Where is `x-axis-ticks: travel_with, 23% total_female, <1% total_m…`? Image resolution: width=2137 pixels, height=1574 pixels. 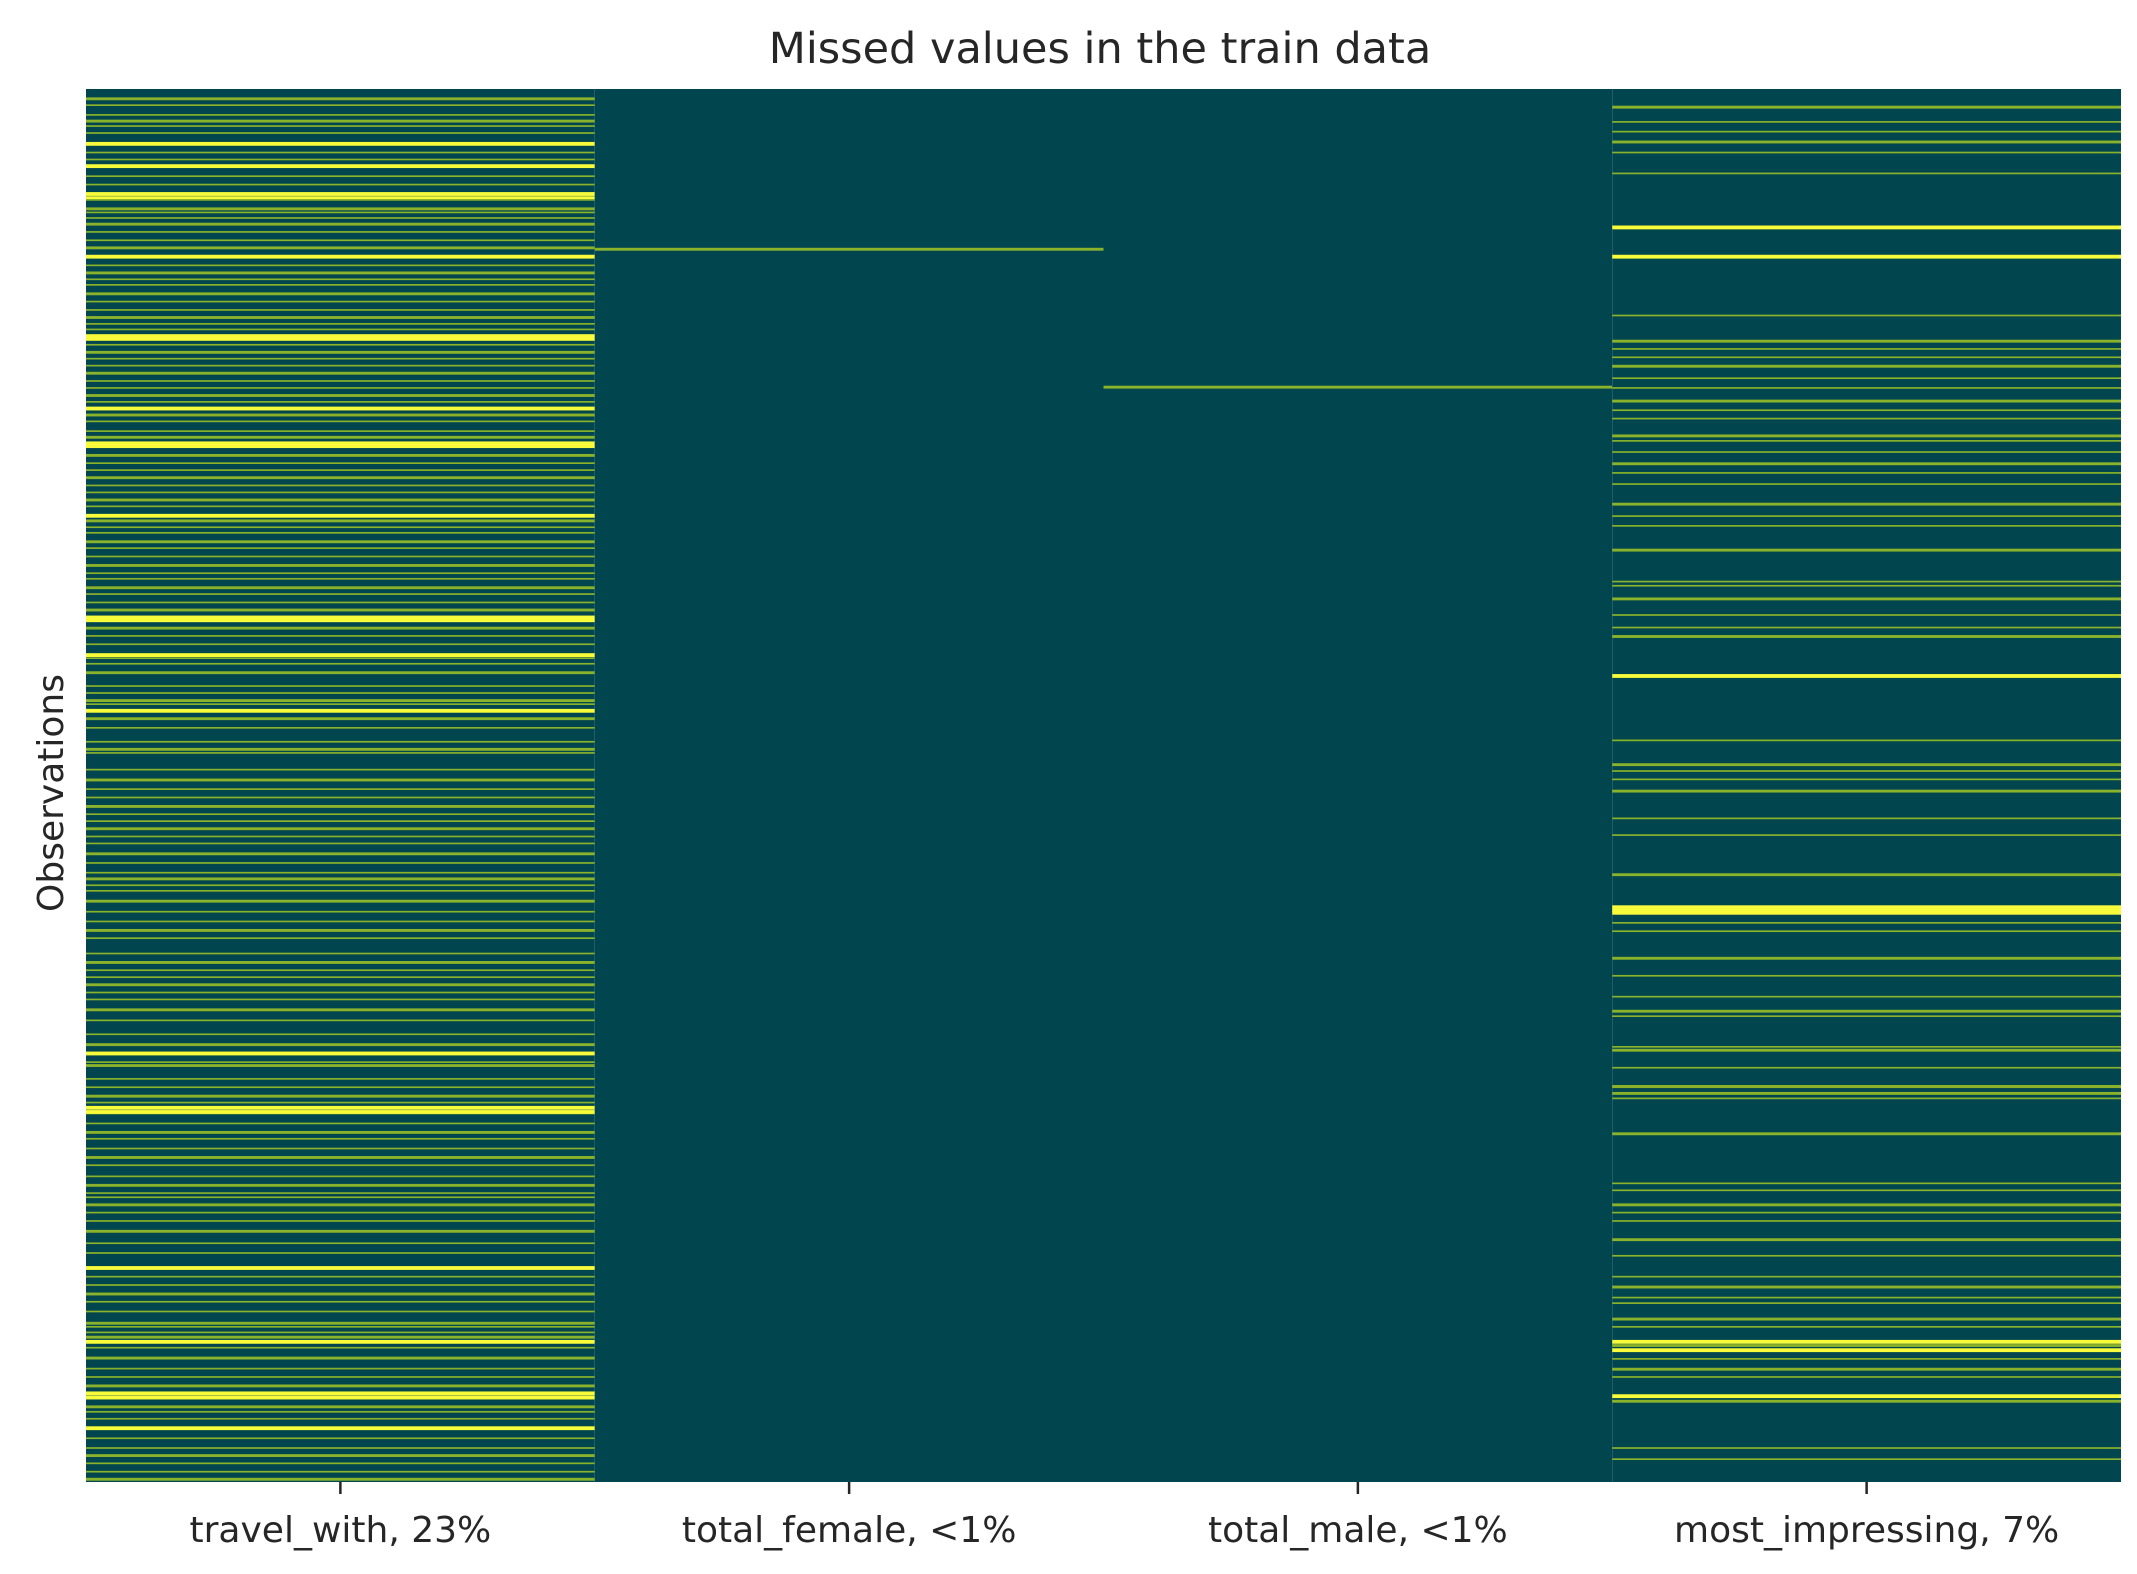 x-axis-ticks: travel_with, 23% total_female, <1% total_m… is located at coordinates (1124, 1516).